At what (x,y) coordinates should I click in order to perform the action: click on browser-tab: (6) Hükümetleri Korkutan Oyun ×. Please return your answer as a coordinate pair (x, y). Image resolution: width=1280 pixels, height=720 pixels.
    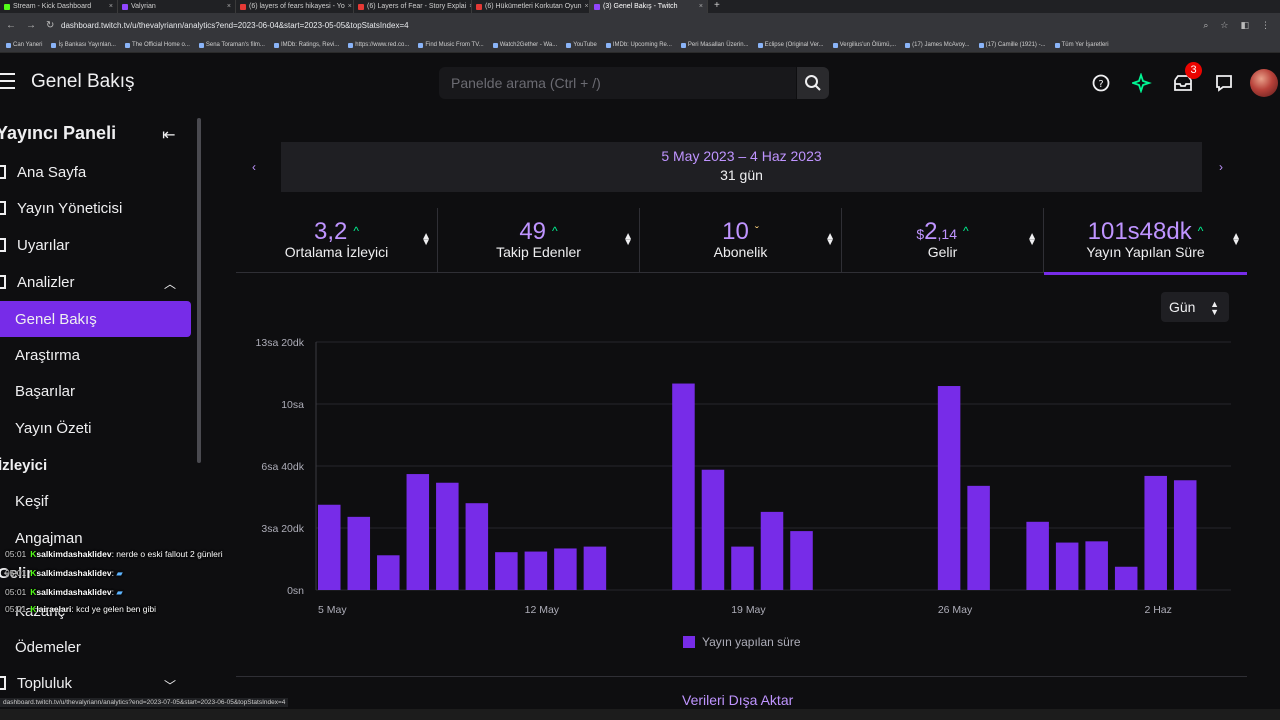
    Looking at the image, I should click on (531, 6).